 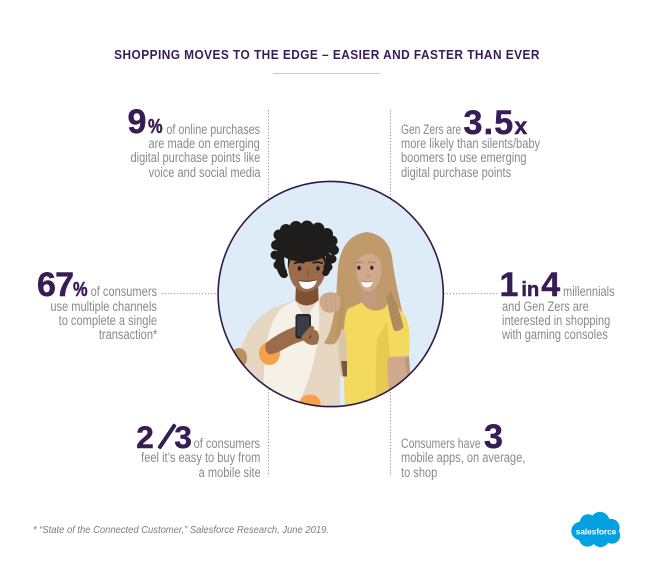 What do you see at coordinates (596, 532) in the screenshot?
I see `svg-text: salesforce` at bounding box center [596, 532].